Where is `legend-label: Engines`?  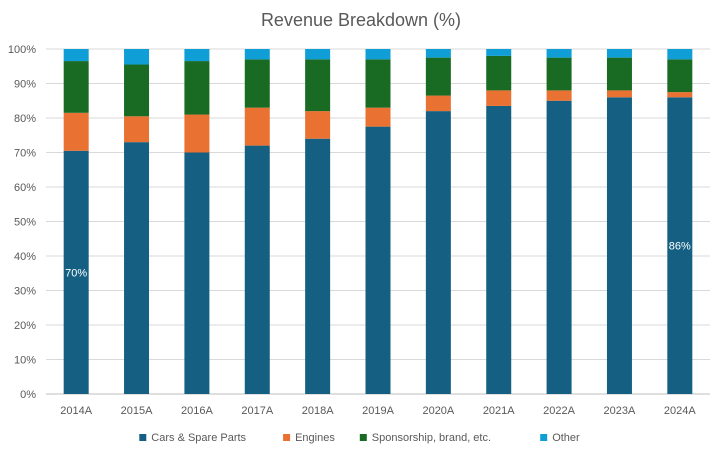 legend-label: Engines is located at coordinates (315, 438).